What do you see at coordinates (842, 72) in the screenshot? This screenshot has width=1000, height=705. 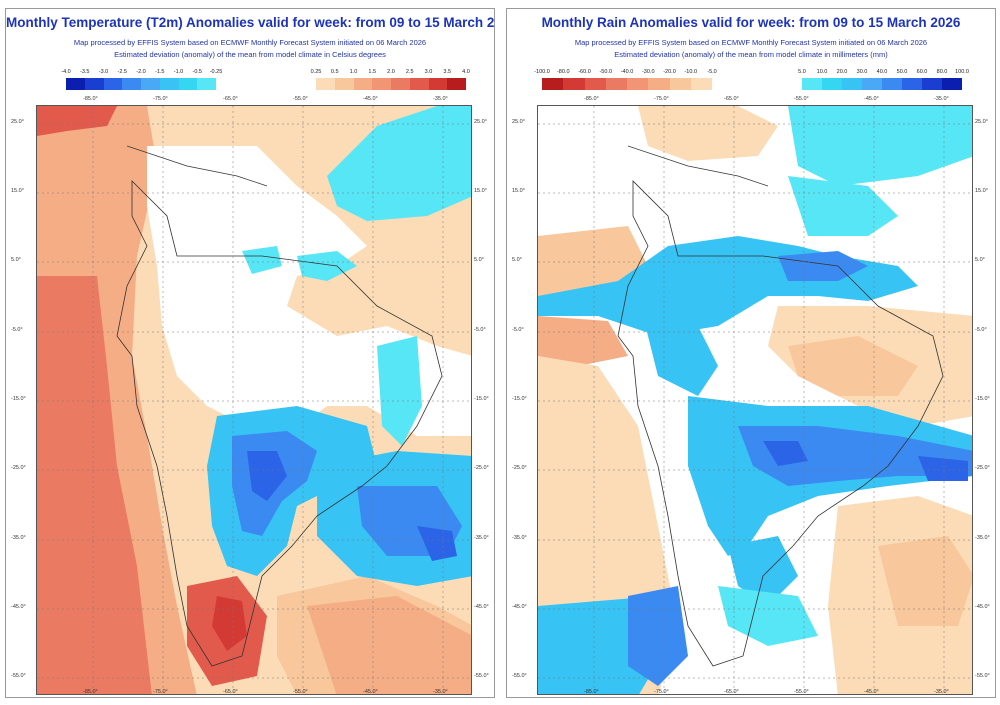 I see `rain-legend-tick: 20.0` at bounding box center [842, 72].